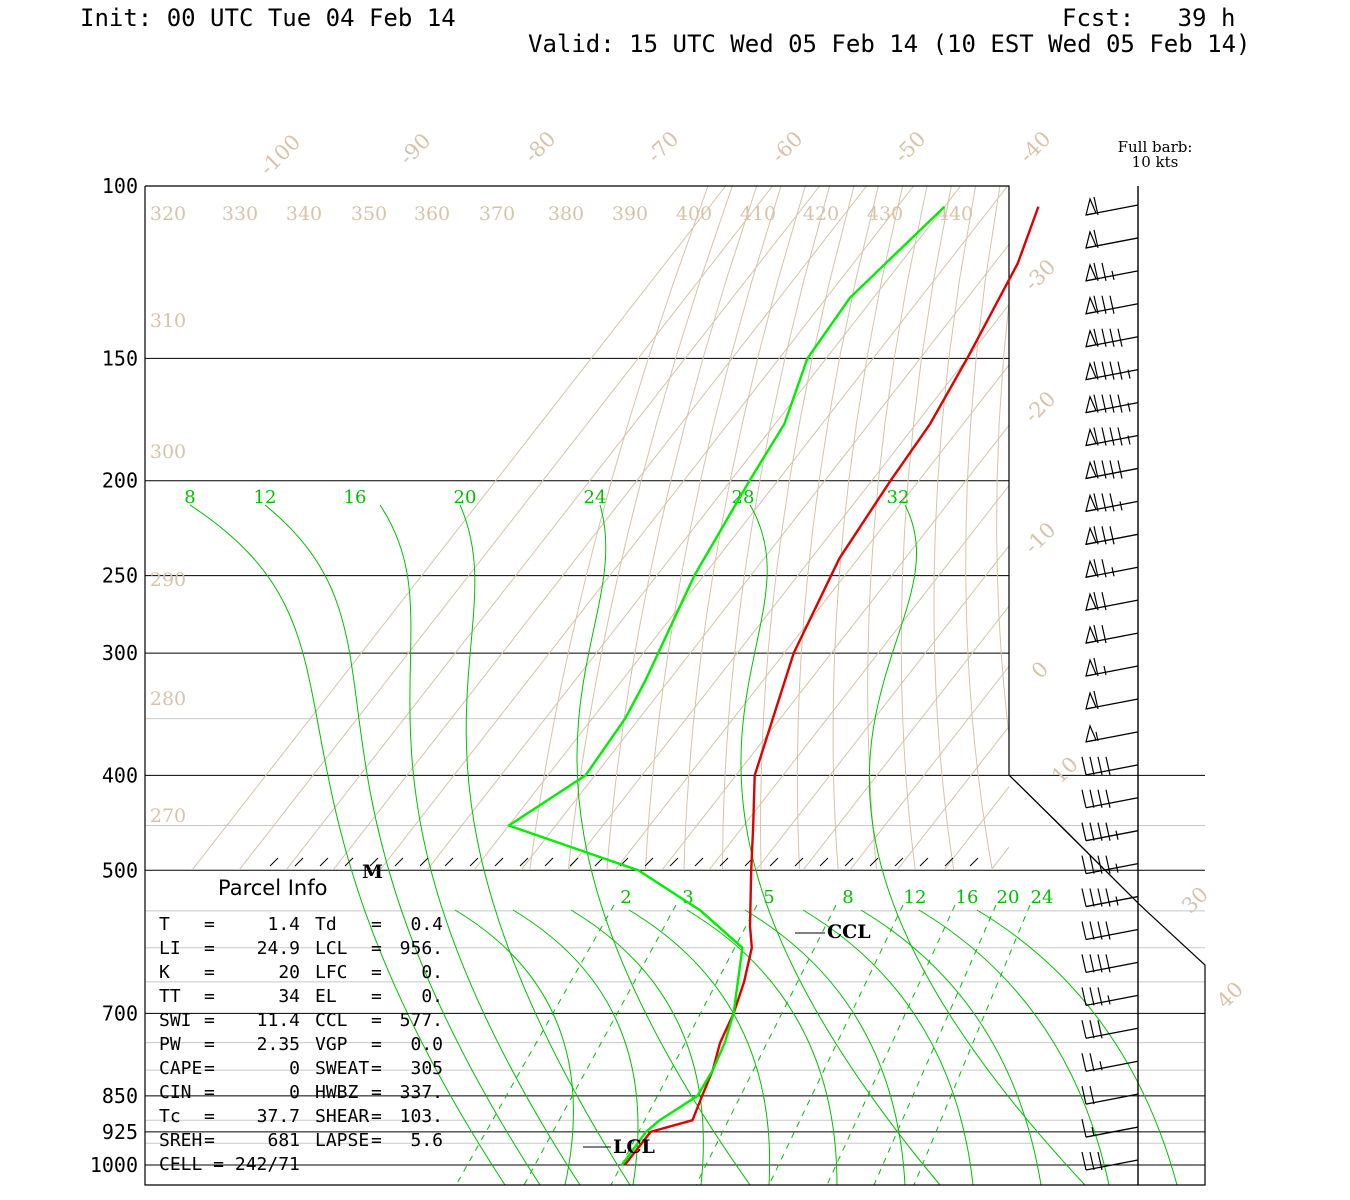 The height and width of the screenshot is (1200, 1350). I want to click on theta-label: 390, so click(630, 214).